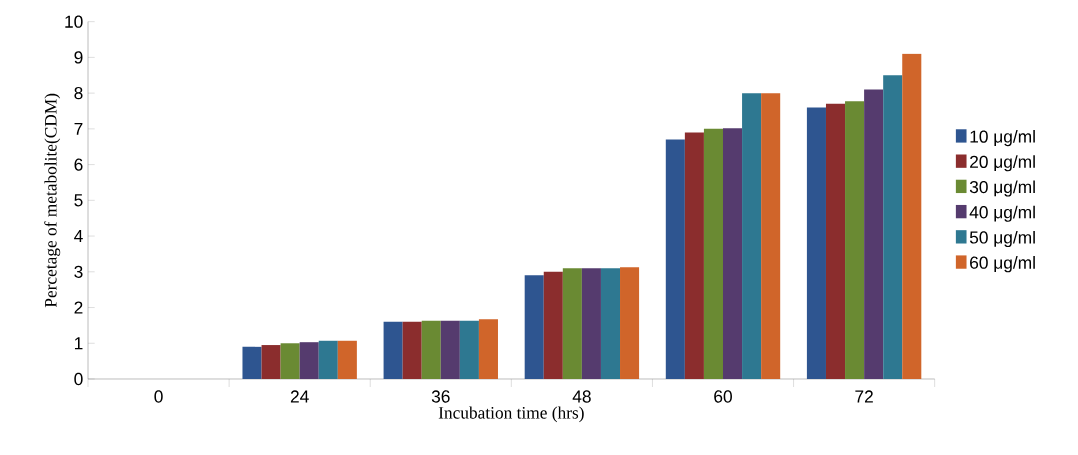 This screenshot has height=455, width=1078. I want to click on x-tick-label: 0, so click(158, 396).